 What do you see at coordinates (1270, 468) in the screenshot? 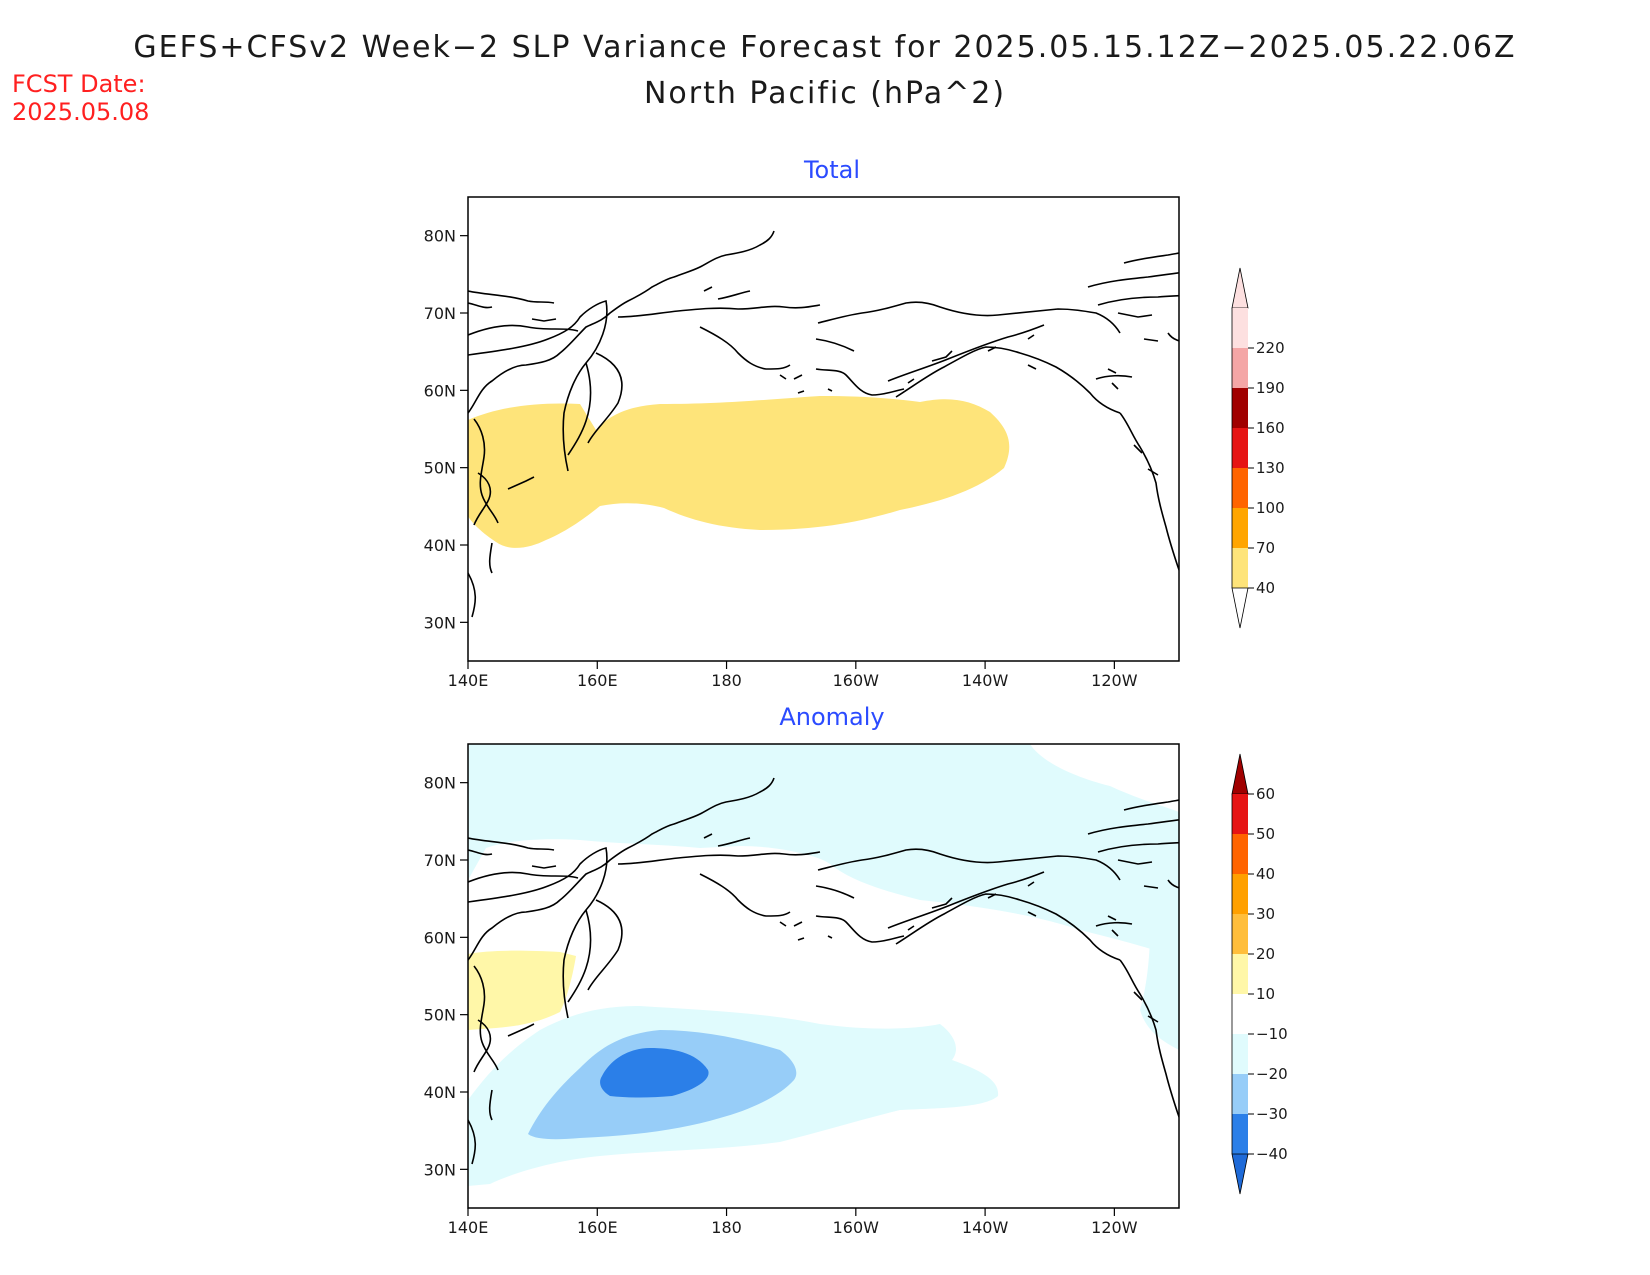
I see `colorbar-label: 130` at bounding box center [1270, 468].